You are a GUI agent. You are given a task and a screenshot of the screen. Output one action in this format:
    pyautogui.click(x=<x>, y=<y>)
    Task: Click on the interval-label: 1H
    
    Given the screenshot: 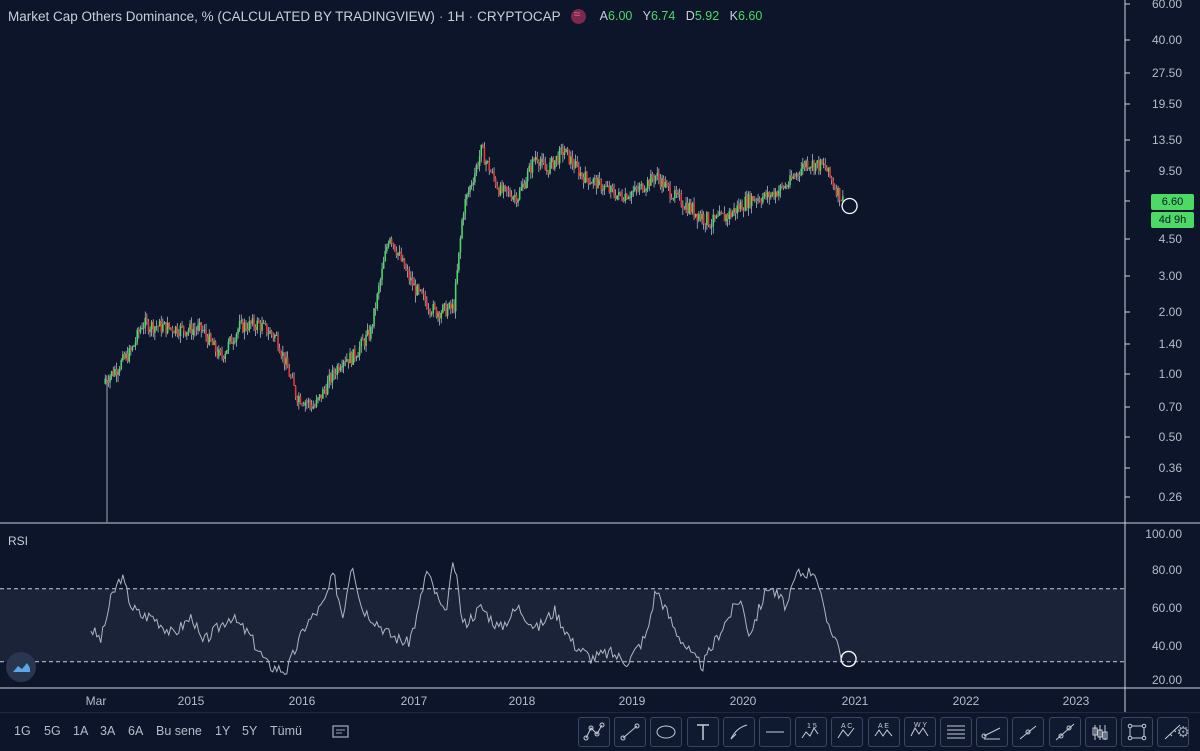 What is the action you would take?
    pyautogui.click(x=456, y=16)
    